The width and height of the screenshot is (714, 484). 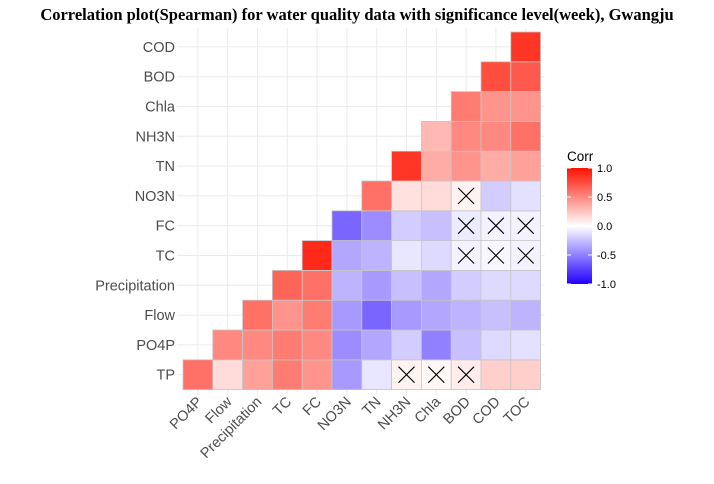 I want to click on heatmap-cell-no3n-tn, so click(x=376, y=196).